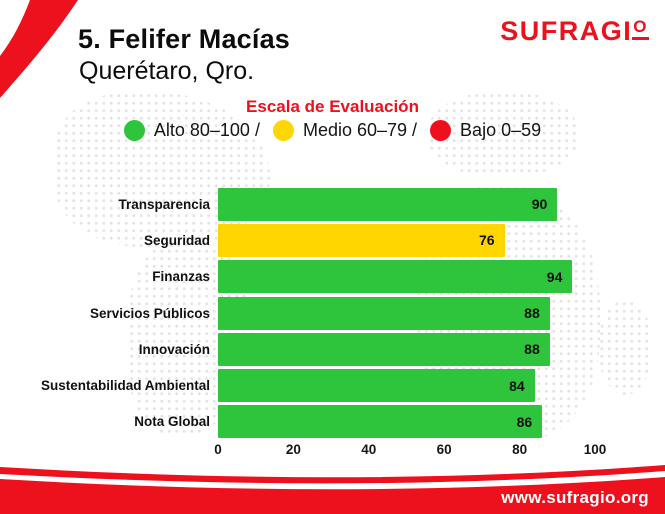 Image resolution: width=665 pixels, height=514 pixels. I want to click on category-label: Sustentabilidad Ambiental, so click(125, 386).